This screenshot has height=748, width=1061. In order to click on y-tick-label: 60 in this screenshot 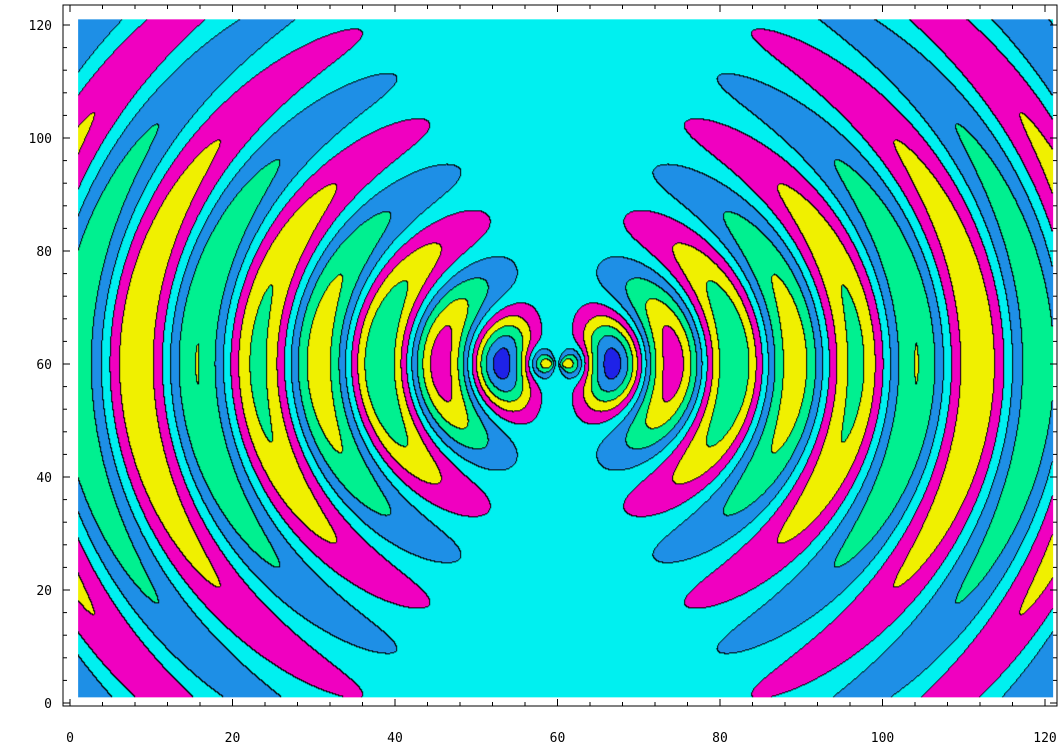, I will do `click(44, 365)`.